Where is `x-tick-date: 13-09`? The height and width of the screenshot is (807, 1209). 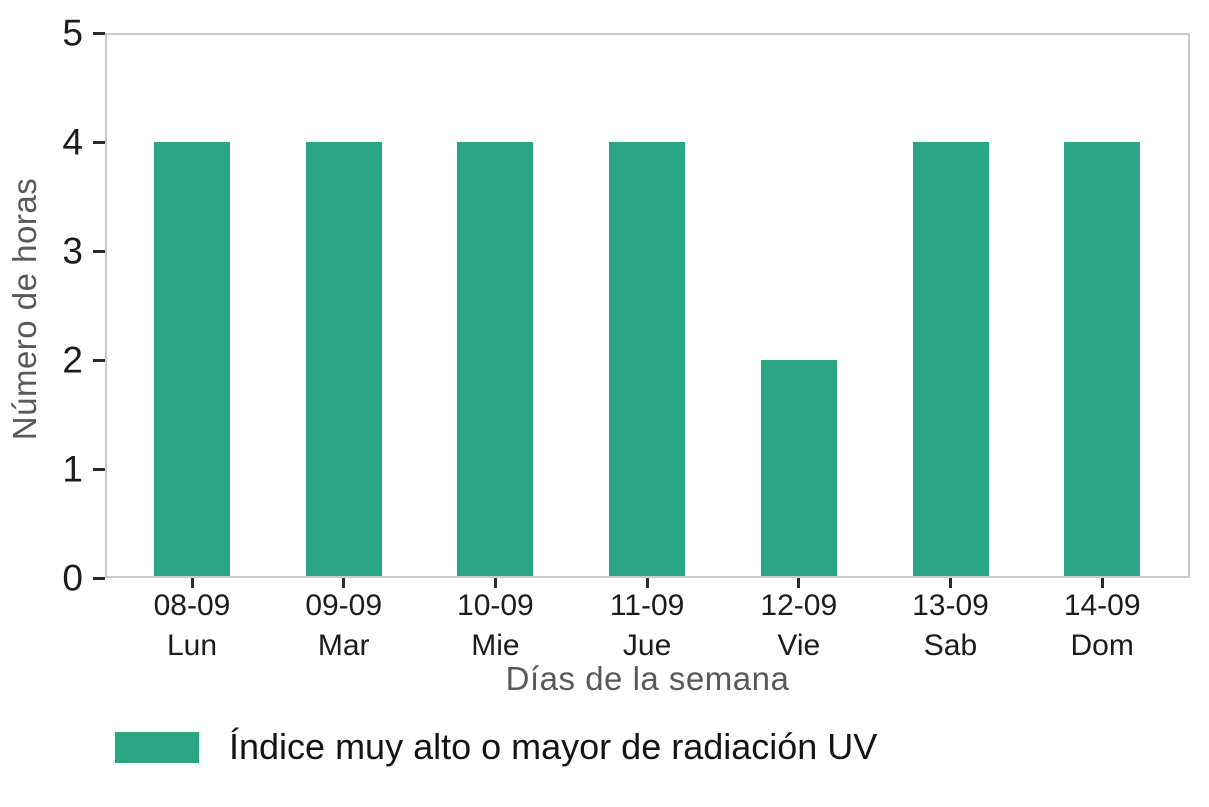 x-tick-date: 13-09 is located at coordinates (950, 605).